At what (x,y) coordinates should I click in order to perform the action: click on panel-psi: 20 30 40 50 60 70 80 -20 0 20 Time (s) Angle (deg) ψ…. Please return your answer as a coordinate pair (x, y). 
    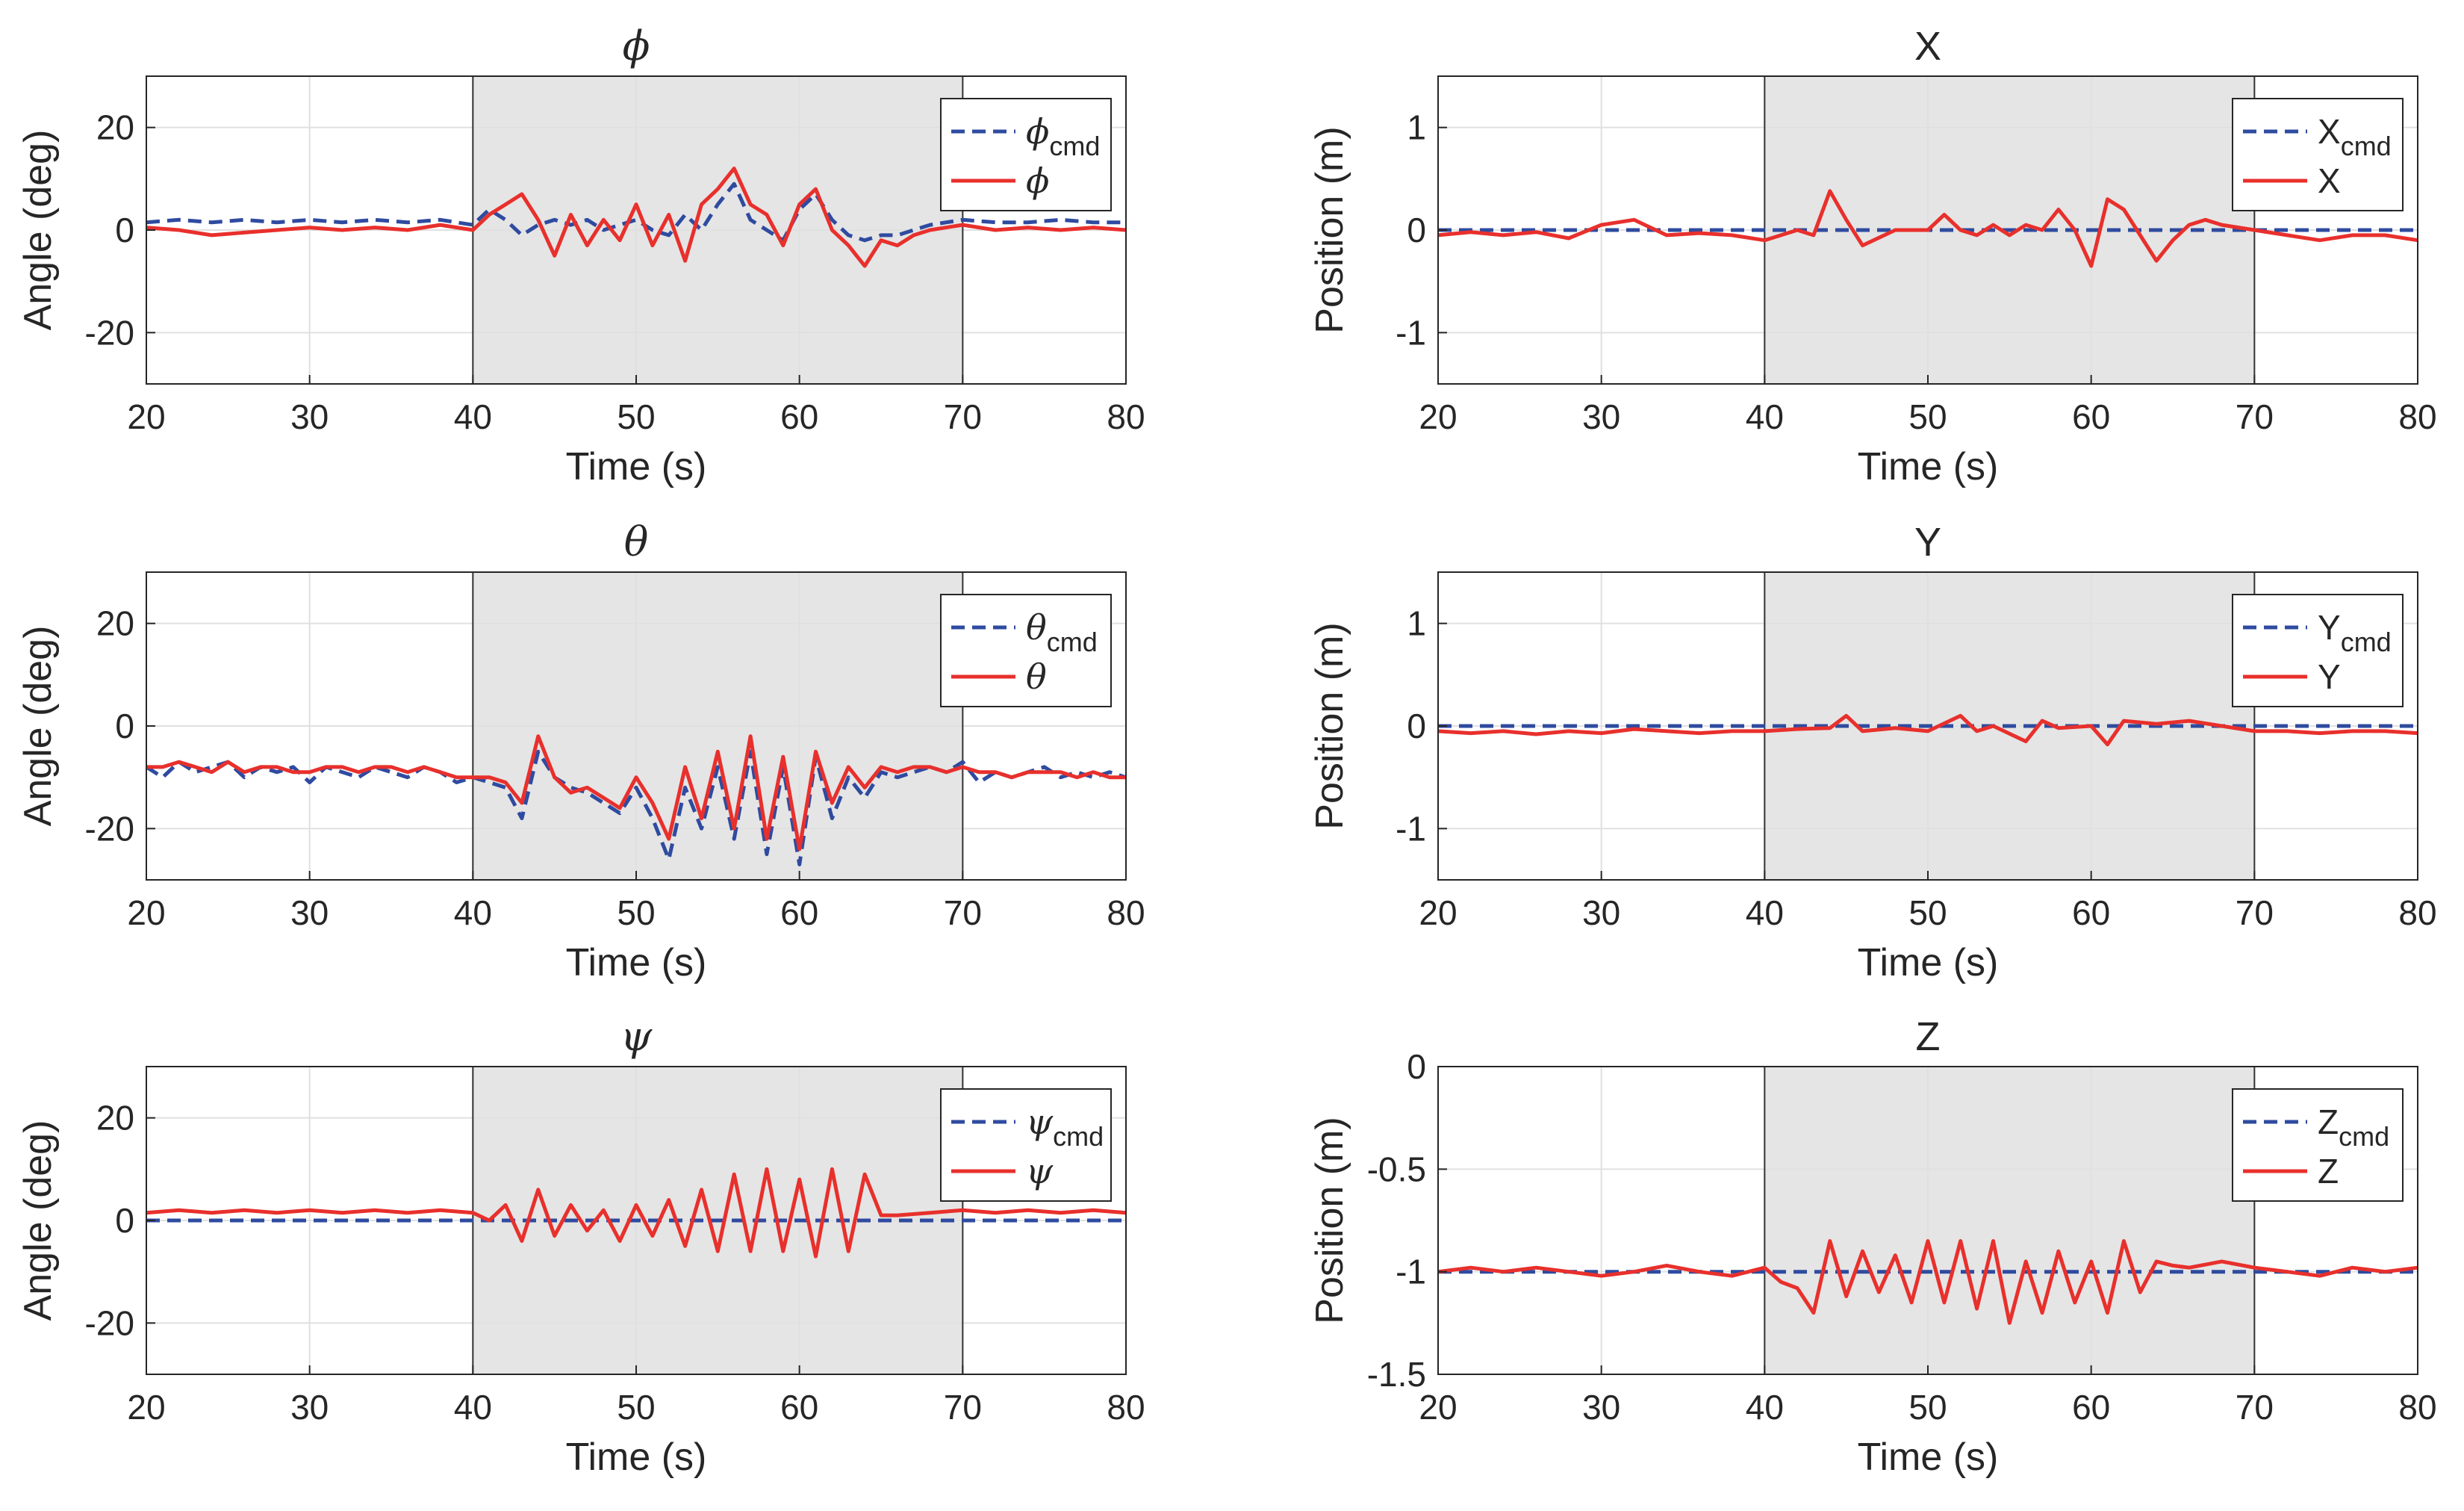
    Looking at the image, I should click on (580, 1246).